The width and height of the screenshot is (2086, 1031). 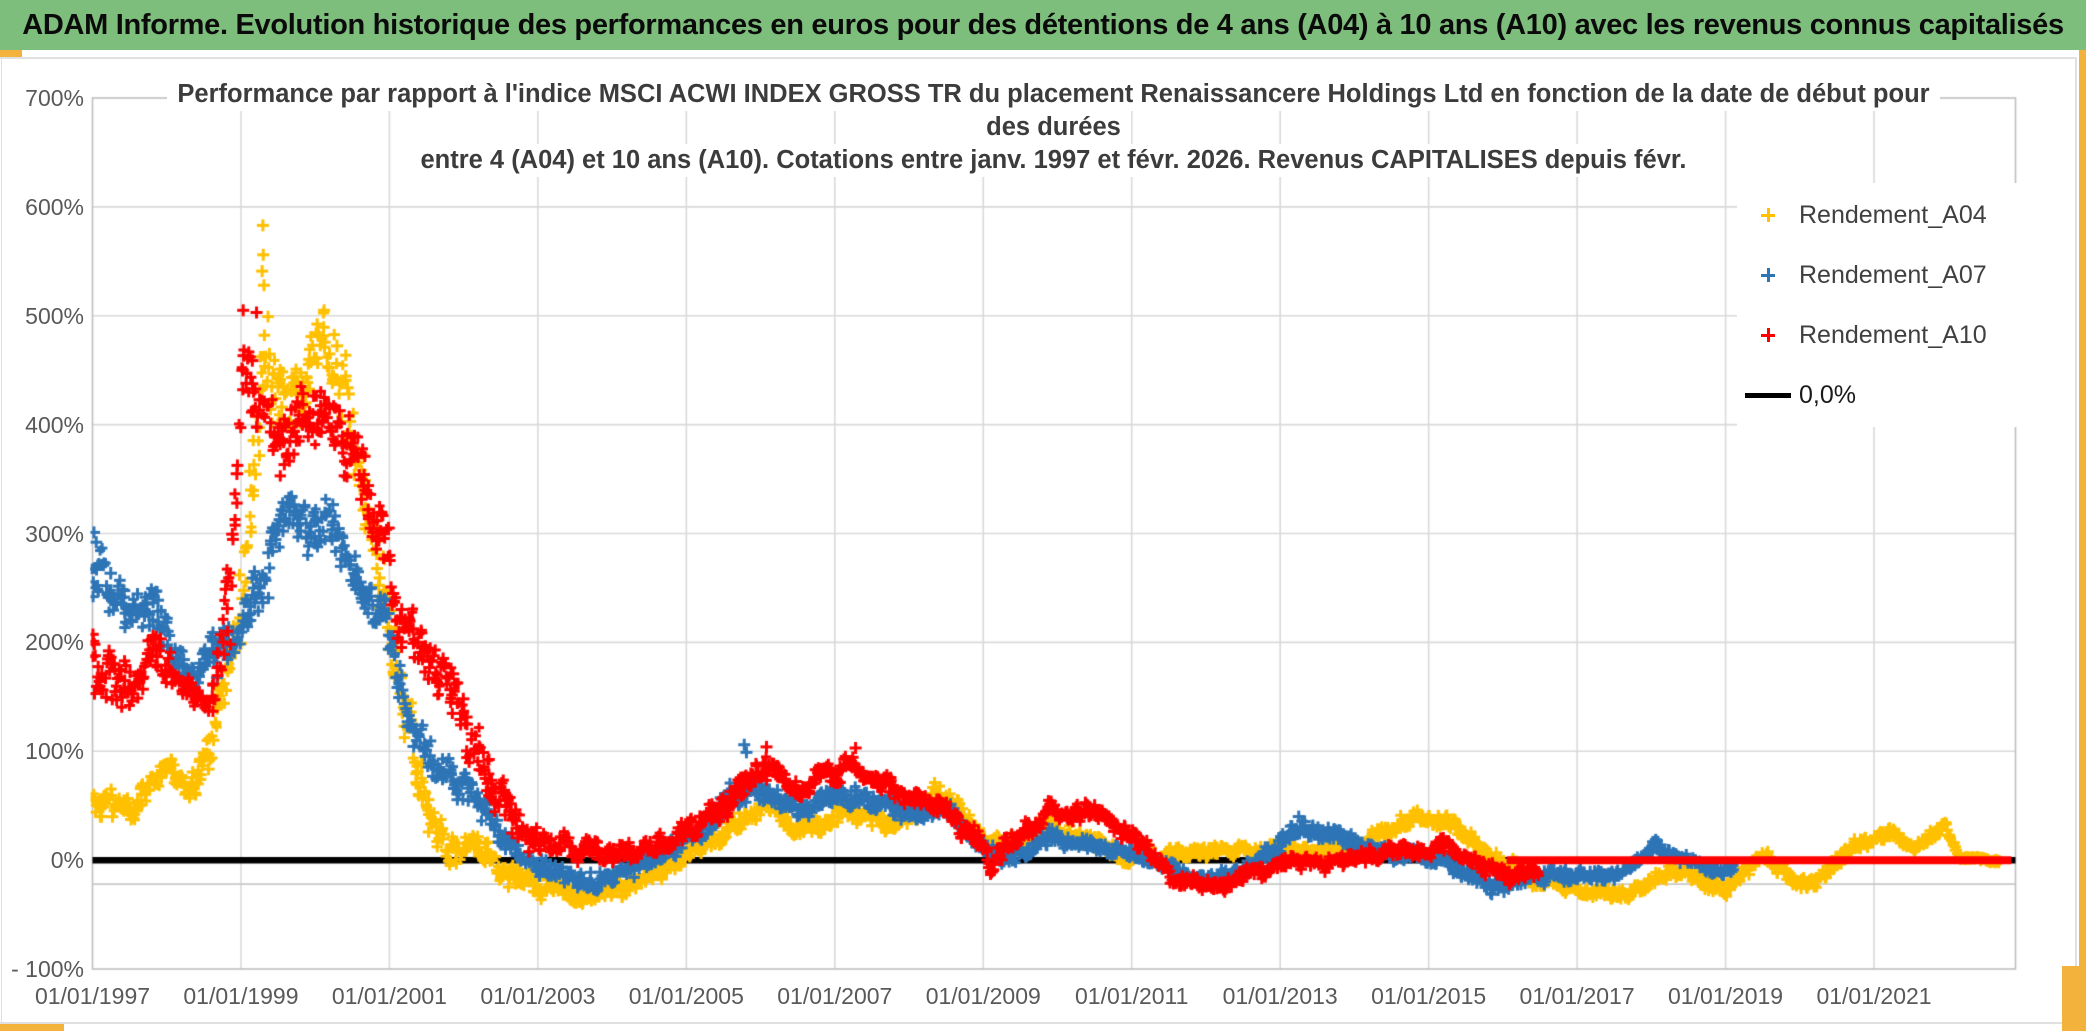 I want to click on slide-border-accent-bottom-left, so click(x=32, y=1027).